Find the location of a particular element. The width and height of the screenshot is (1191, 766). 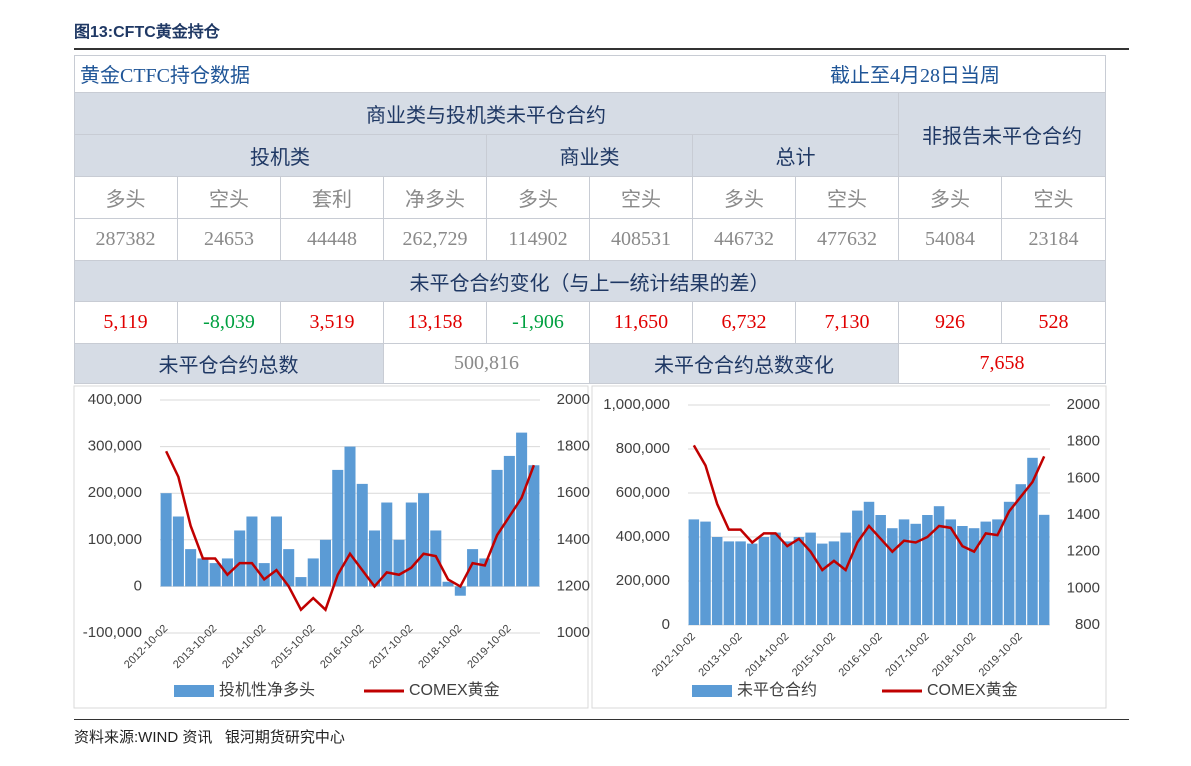

table-cell: 未平仓合约变化（与上一统计结果的差） is located at coordinates (590, 281).